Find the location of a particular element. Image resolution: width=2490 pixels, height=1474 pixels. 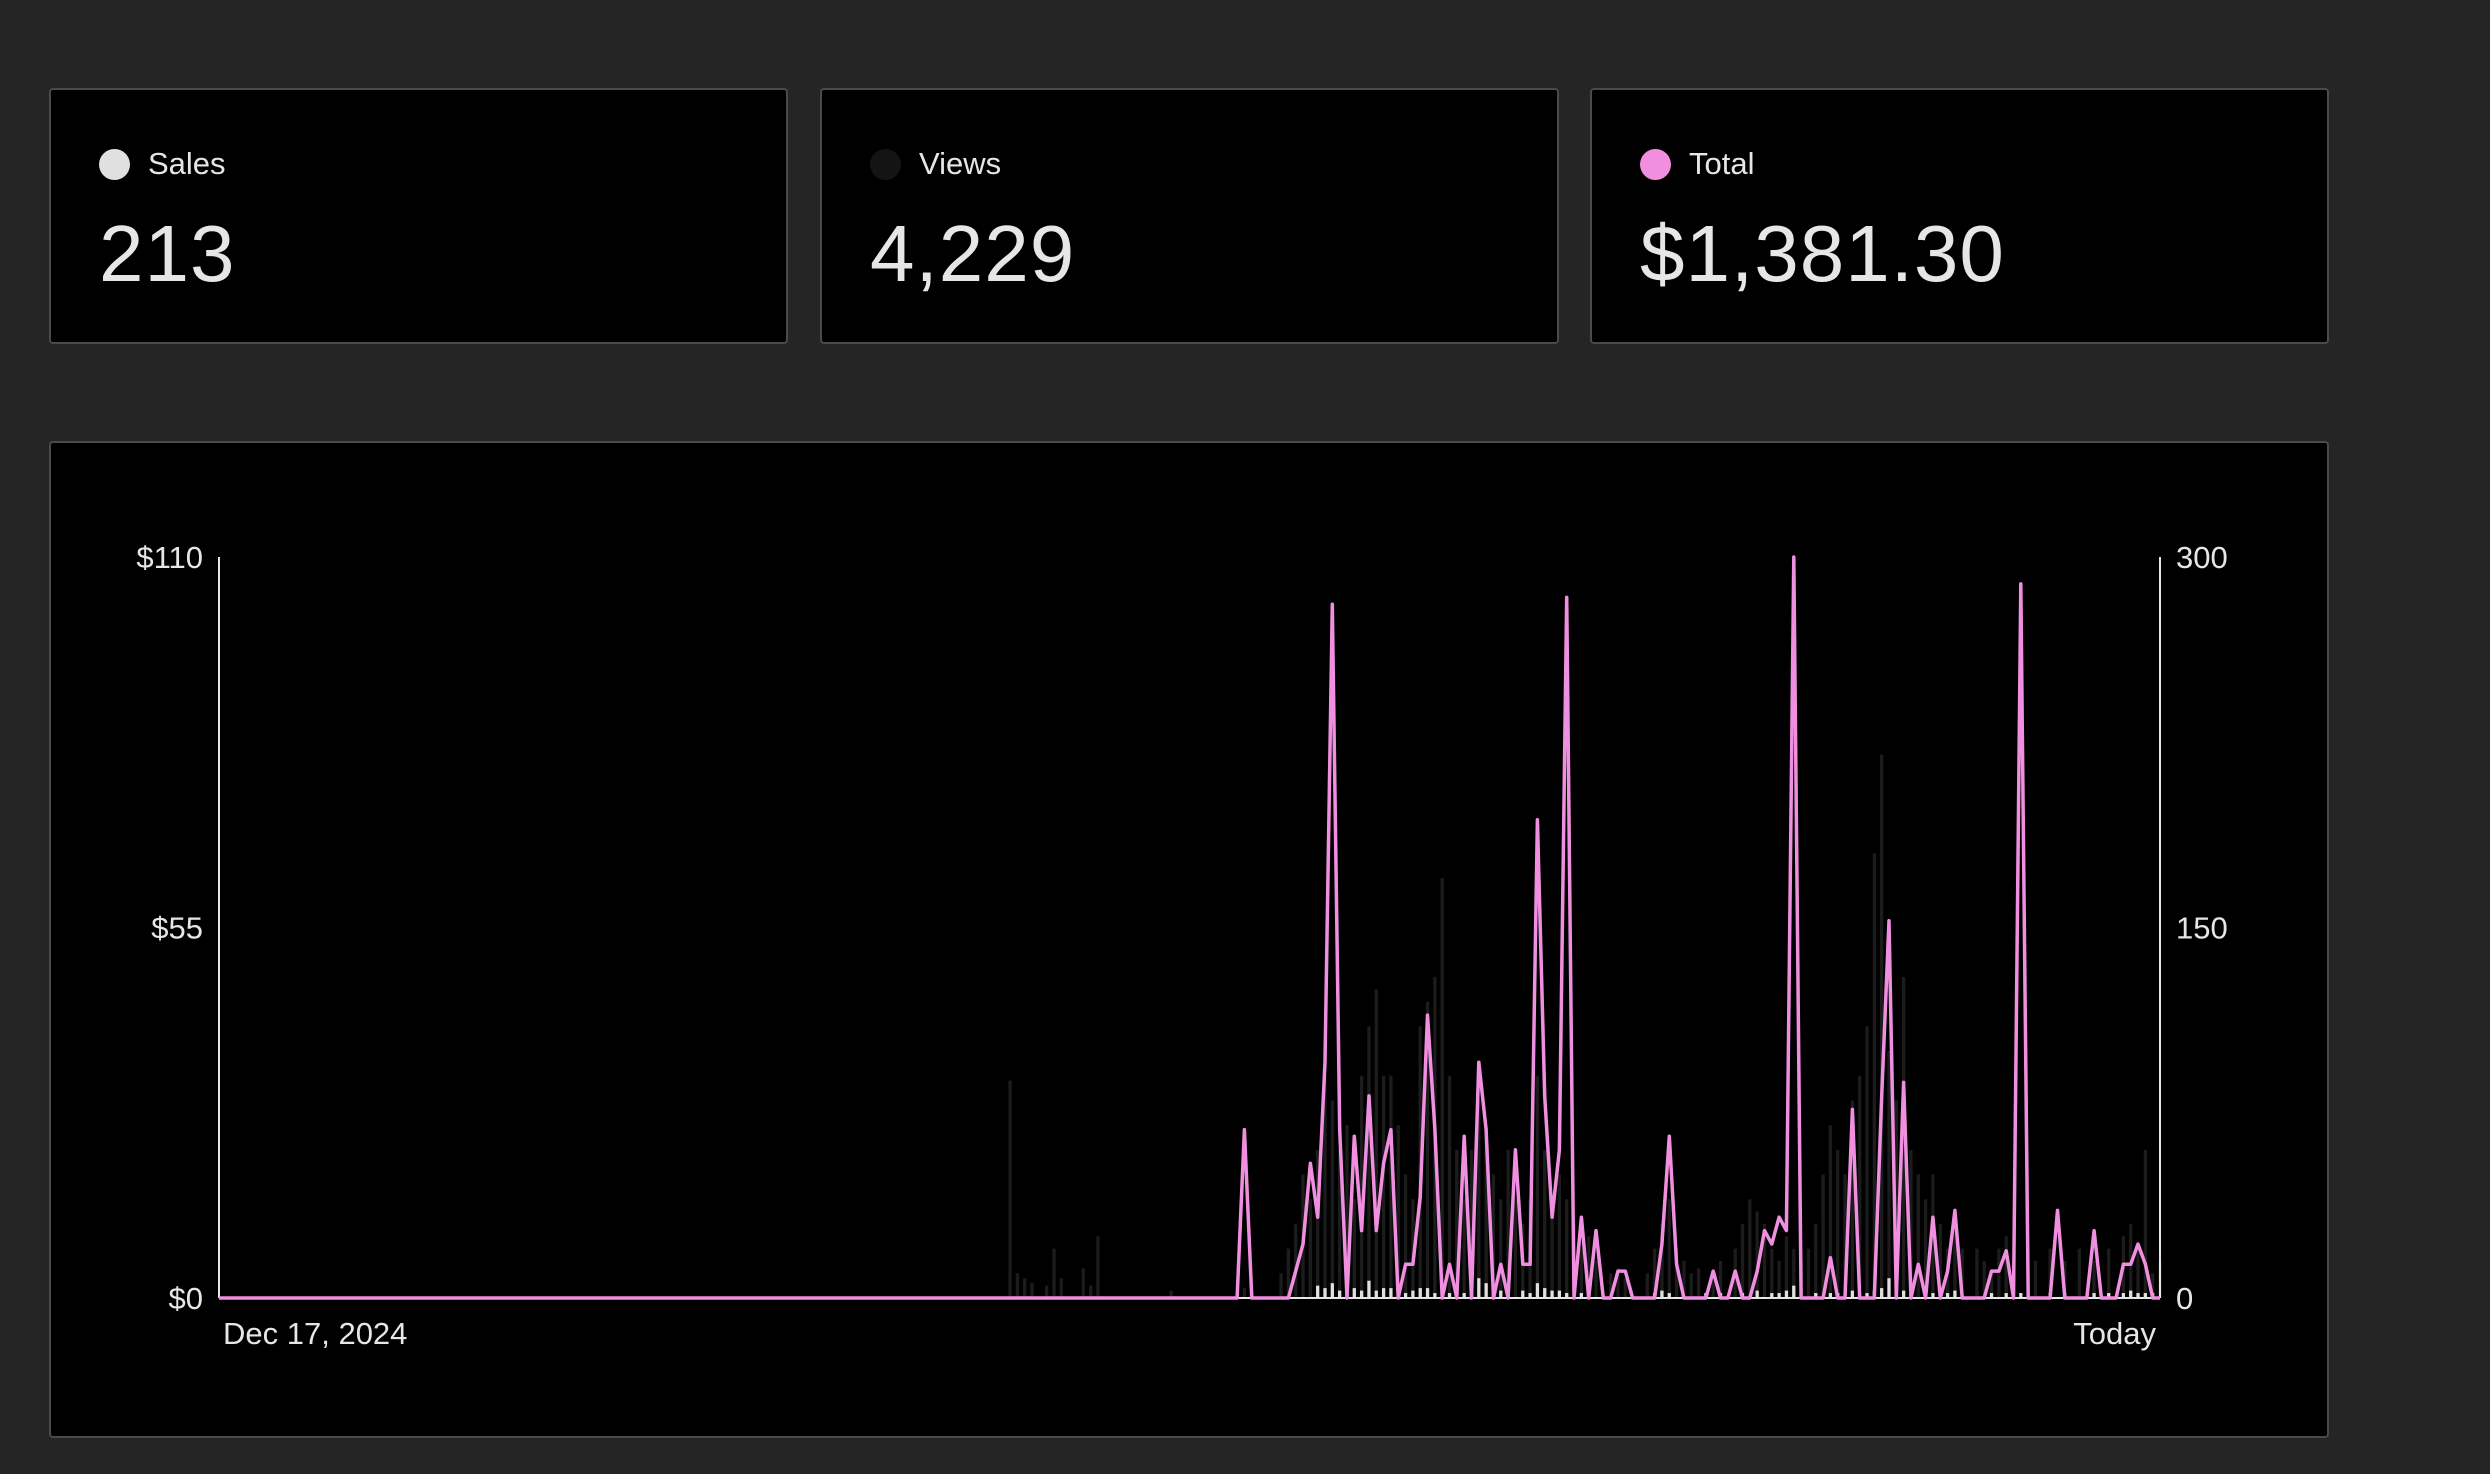

views-stat-card: Views 4,229 is located at coordinates (1189, 216).